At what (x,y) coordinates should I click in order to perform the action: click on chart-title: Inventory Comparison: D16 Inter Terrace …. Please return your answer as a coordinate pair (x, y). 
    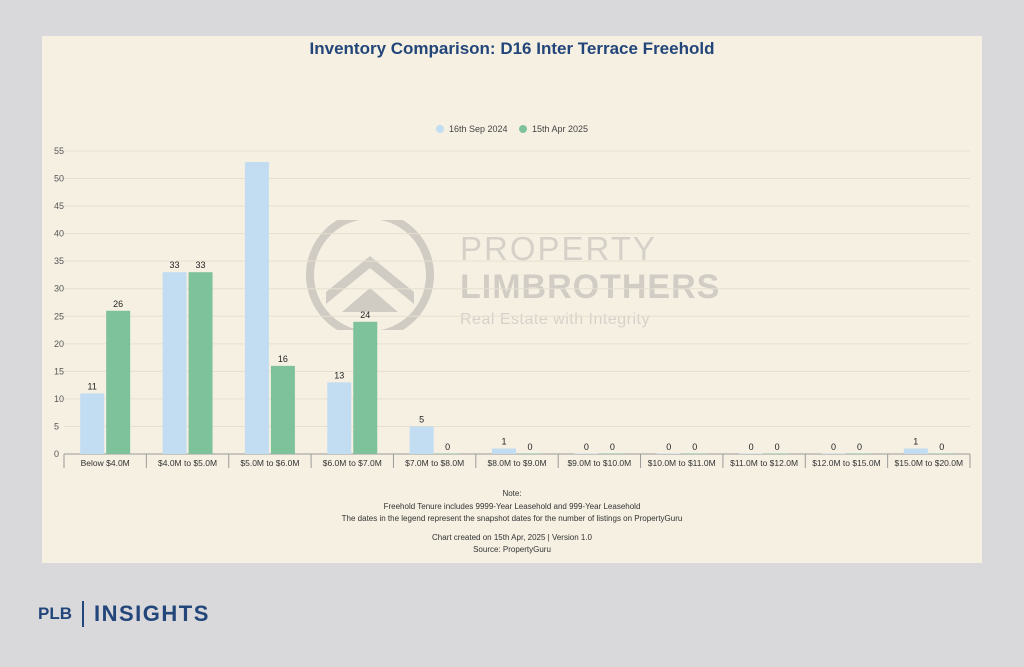
    Looking at the image, I should click on (512, 48).